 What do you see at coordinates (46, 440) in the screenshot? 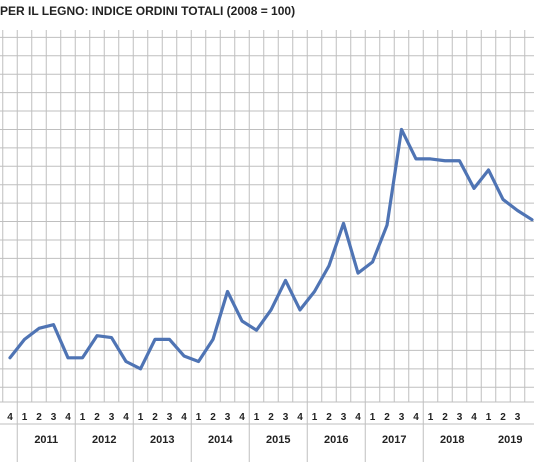
I see `year-tick-label: 2011` at bounding box center [46, 440].